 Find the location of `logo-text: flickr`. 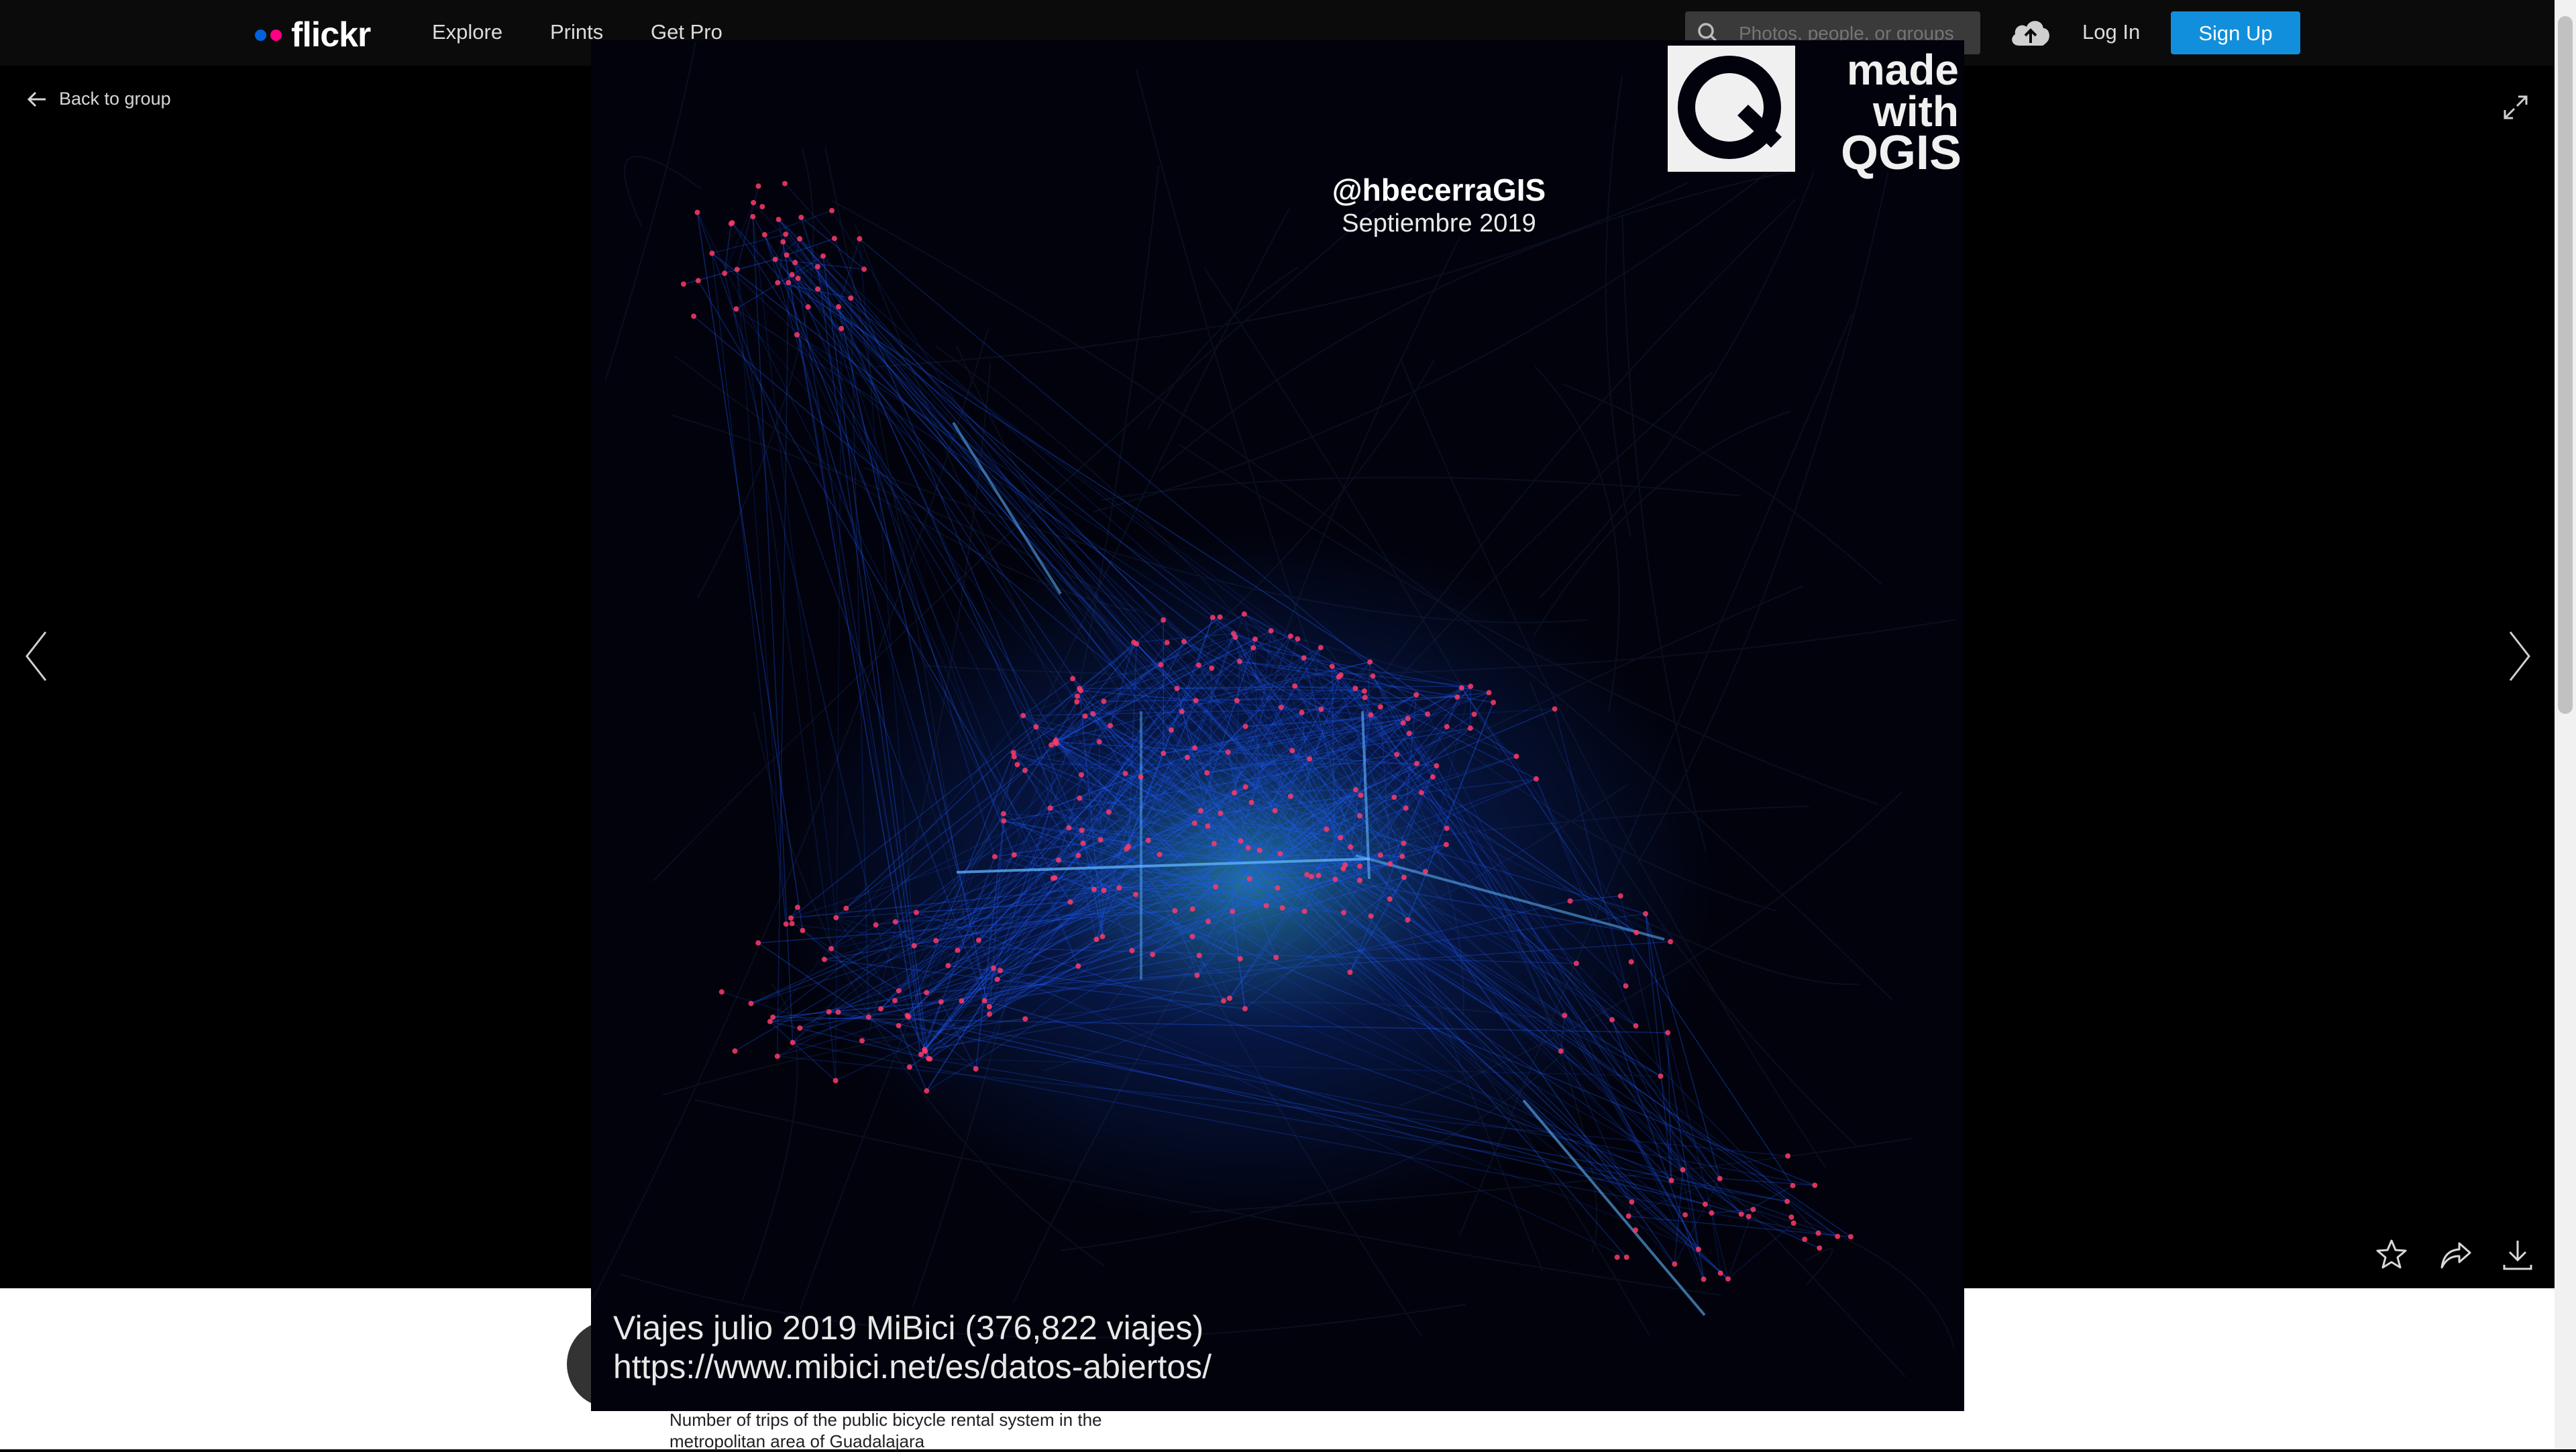

logo-text: flickr is located at coordinates (330, 35).